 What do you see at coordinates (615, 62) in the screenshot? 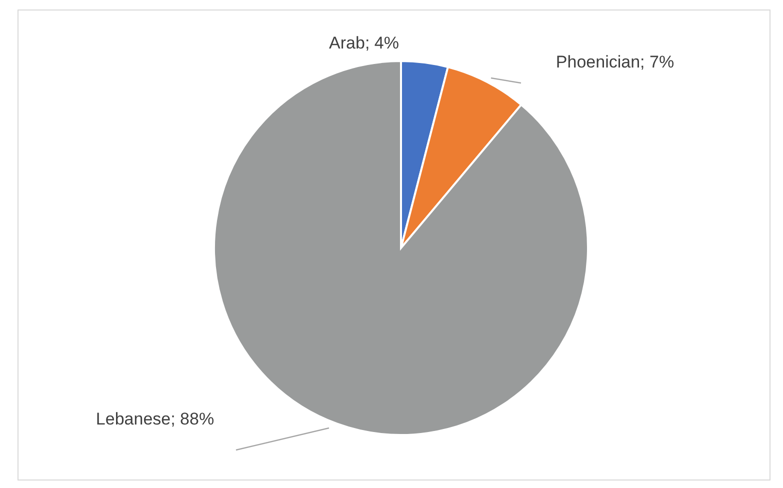
I see `slice-label: Phoenician; 7%` at bounding box center [615, 62].